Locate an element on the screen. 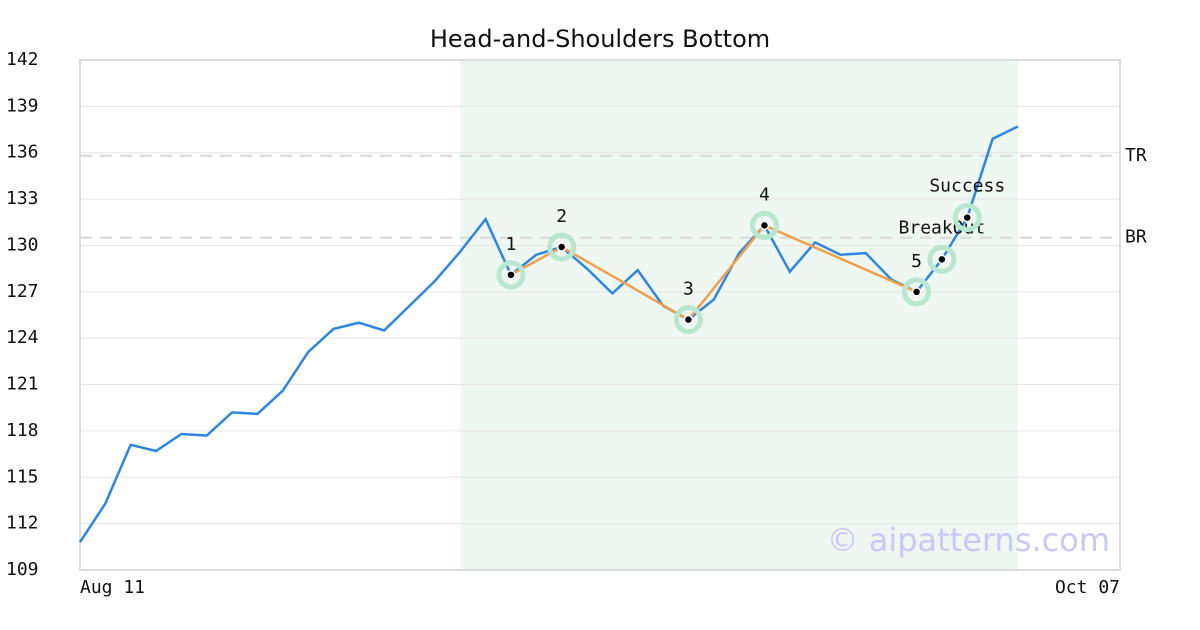 The image size is (1200, 630). point-label: 1 is located at coordinates (511, 244).